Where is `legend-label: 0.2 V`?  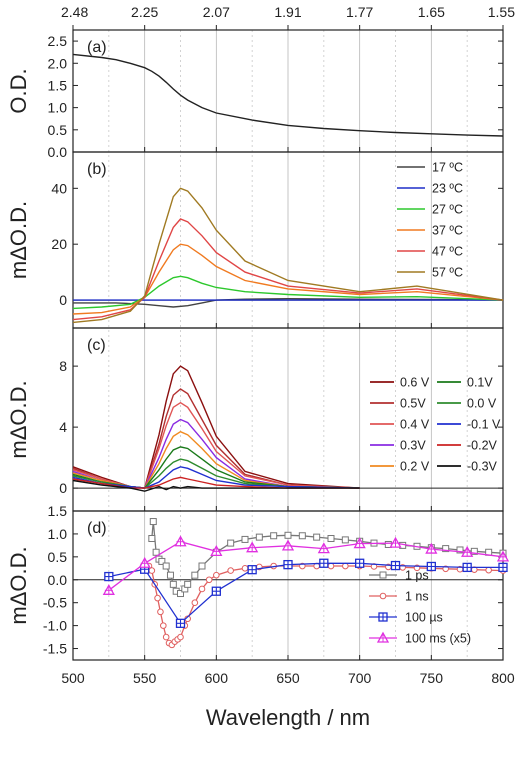
legend-label: 0.2 V is located at coordinates (415, 467).